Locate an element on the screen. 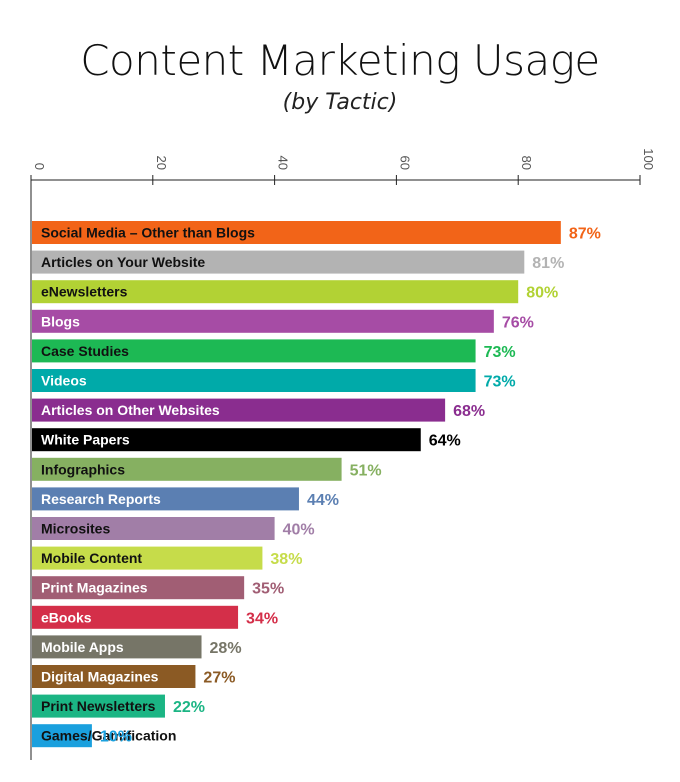 The image size is (680, 782). bar-category-label: eNewsletters is located at coordinates (84, 292).